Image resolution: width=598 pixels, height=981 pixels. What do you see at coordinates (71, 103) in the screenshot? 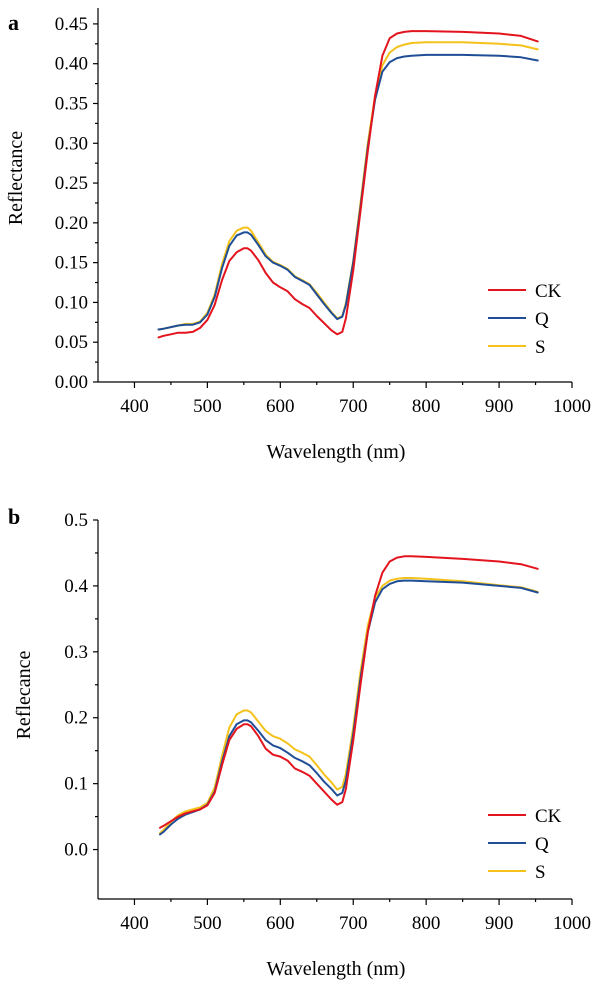
I see `y-tick-label: 0.35` at bounding box center [71, 103].